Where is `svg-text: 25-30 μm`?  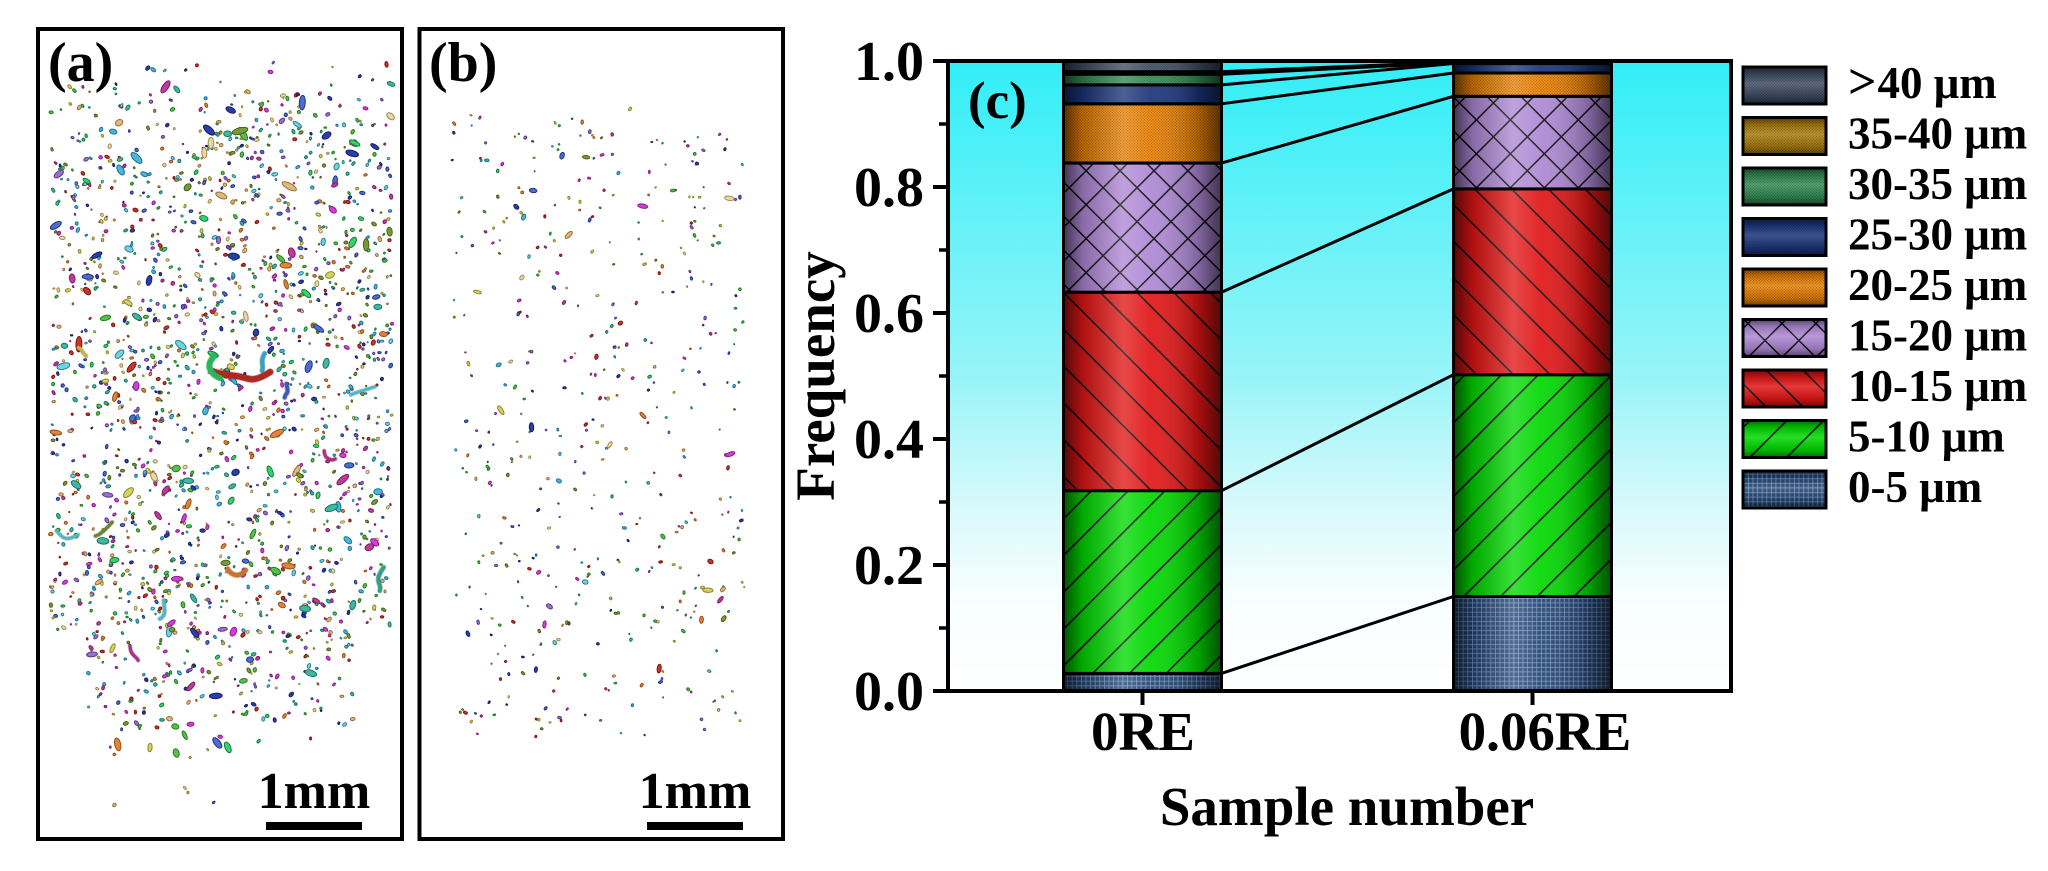 svg-text: 25-30 μm is located at coordinates (1937, 235).